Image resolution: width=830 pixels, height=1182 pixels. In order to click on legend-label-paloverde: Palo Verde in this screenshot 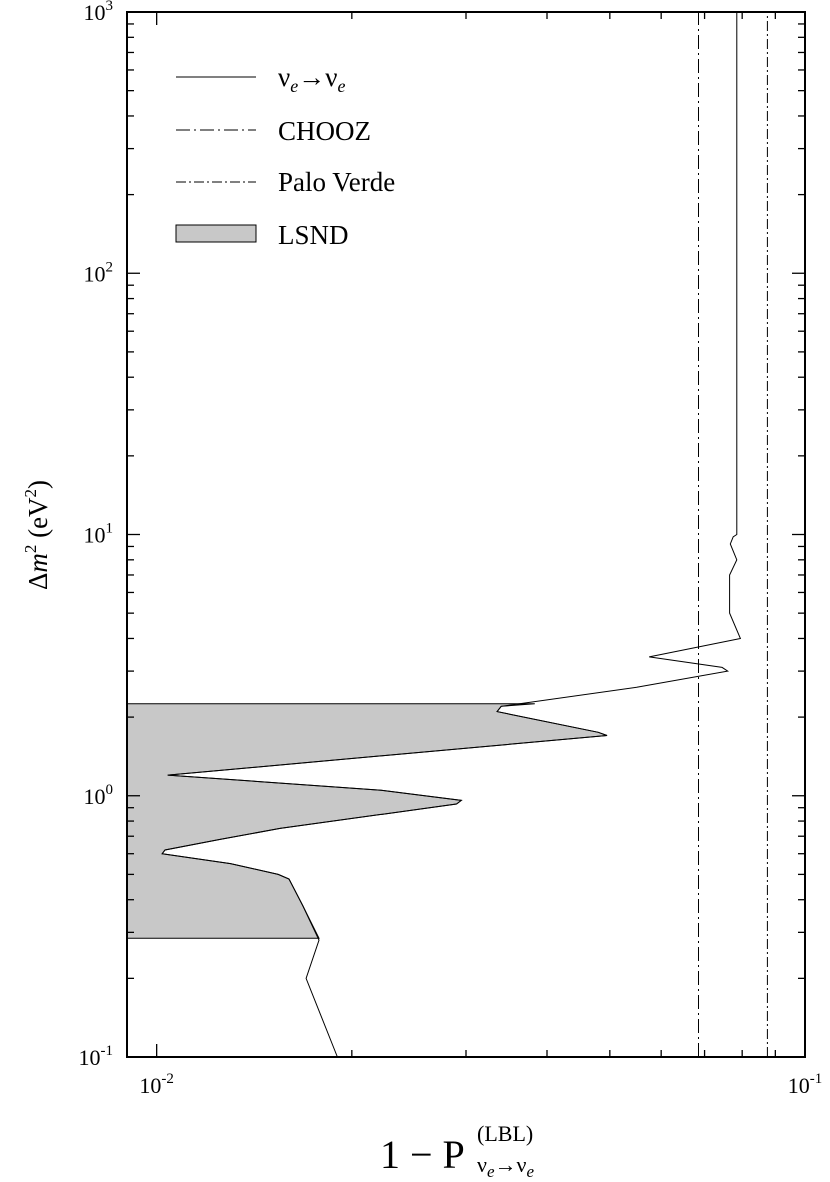, I will do `click(336, 182)`.